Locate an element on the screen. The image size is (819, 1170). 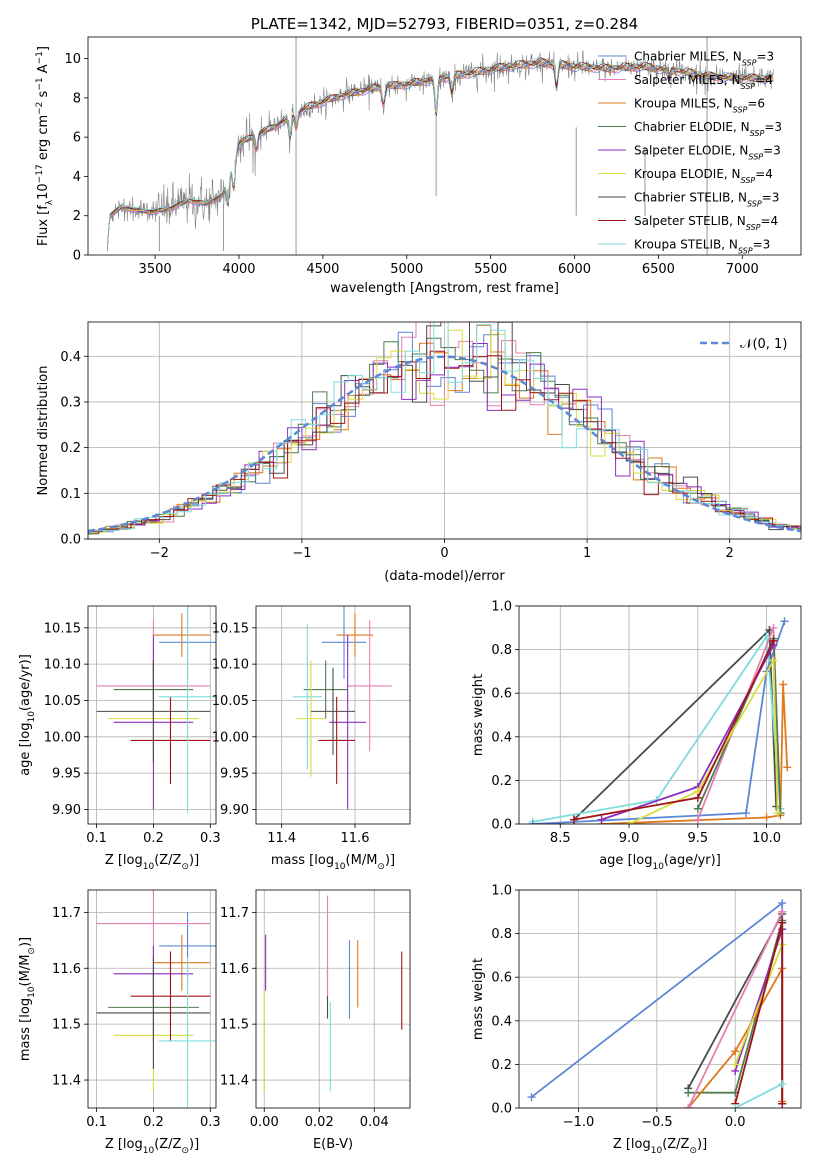
legend-entry-chabrier_miles: Chabrier MILES, NSSP=3 is located at coordinates (704, 59).